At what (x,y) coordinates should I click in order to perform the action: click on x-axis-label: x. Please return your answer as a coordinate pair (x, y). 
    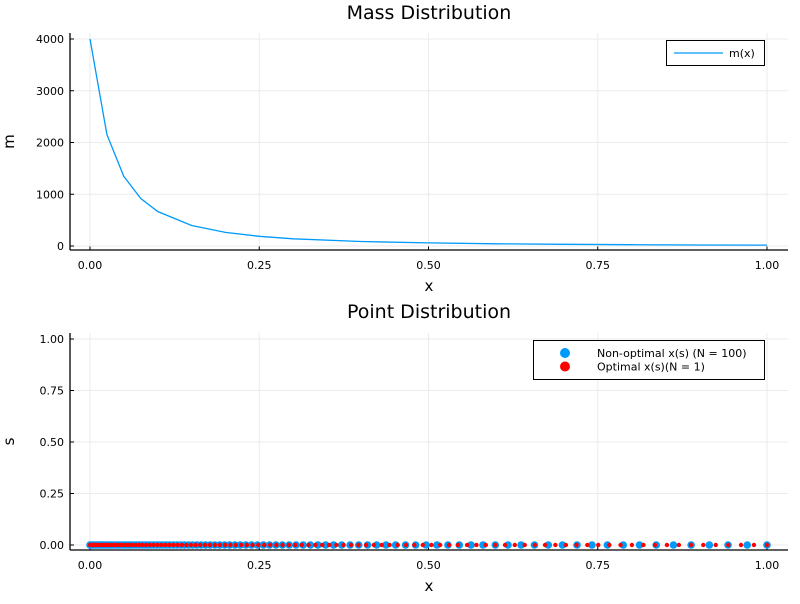
    Looking at the image, I should click on (429, 286).